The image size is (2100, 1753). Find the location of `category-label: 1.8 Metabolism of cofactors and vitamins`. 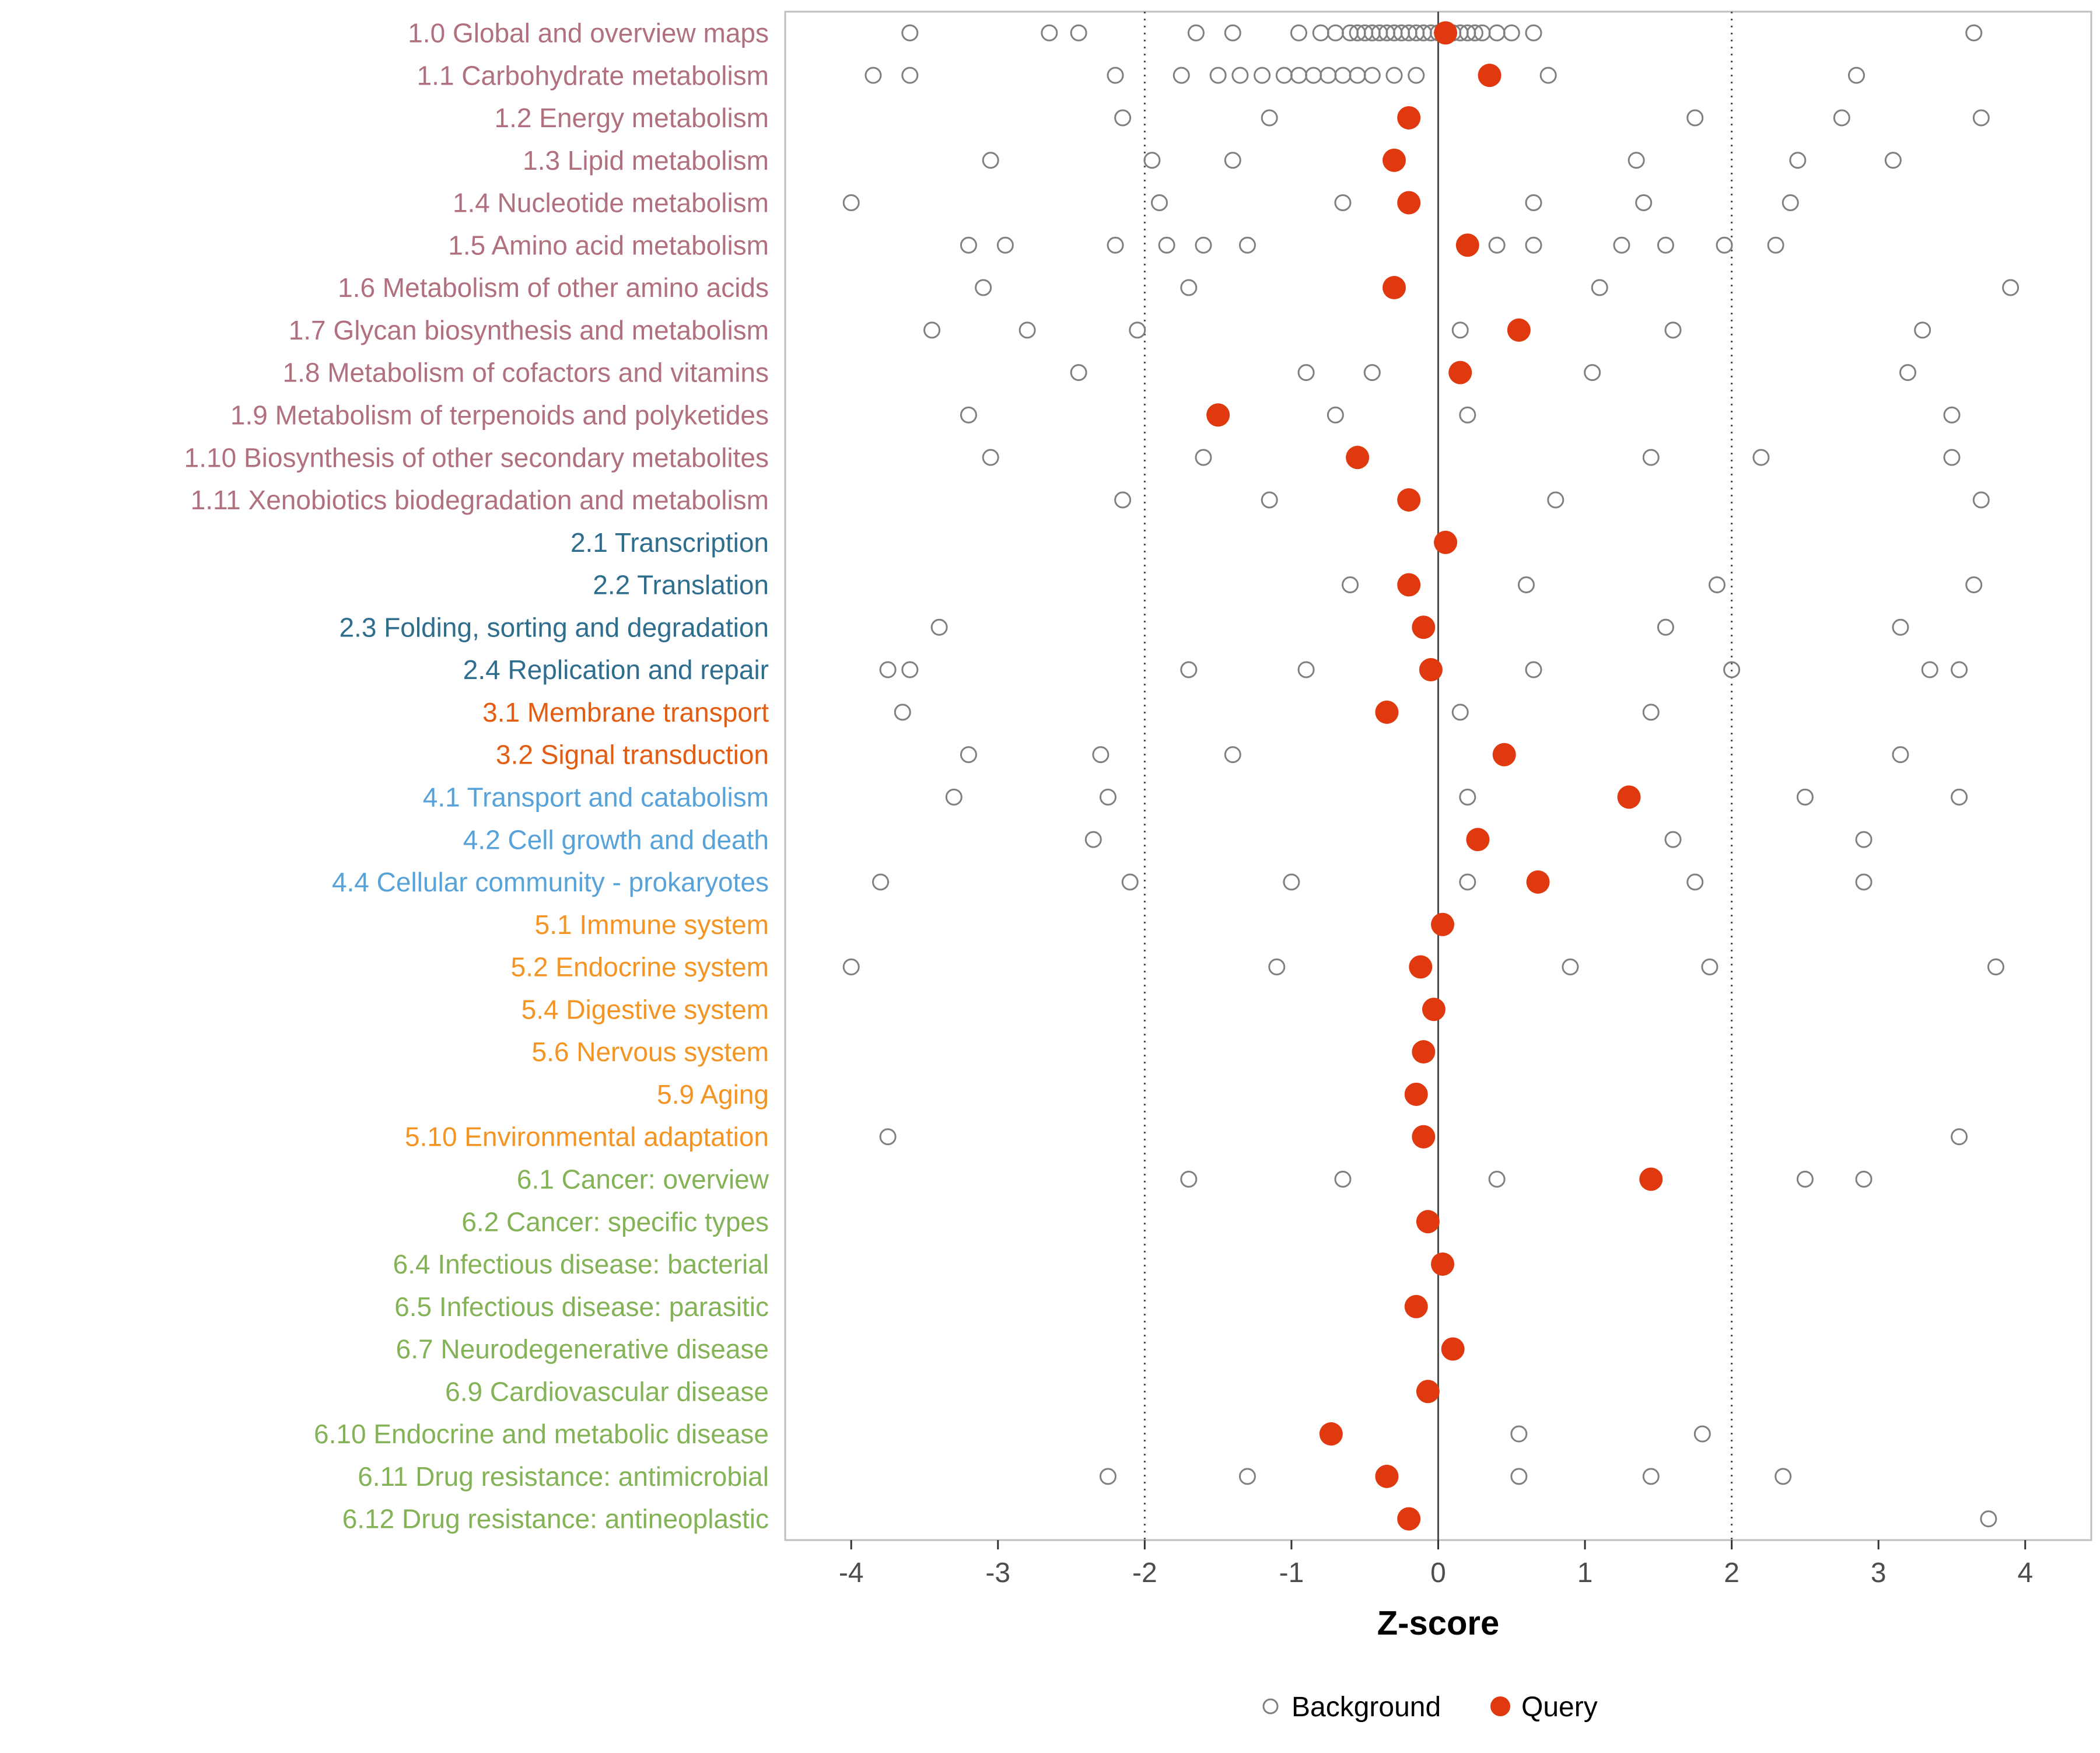

category-label: 1.8 Metabolism of cofactors and vitamins is located at coordinates (526, 373).